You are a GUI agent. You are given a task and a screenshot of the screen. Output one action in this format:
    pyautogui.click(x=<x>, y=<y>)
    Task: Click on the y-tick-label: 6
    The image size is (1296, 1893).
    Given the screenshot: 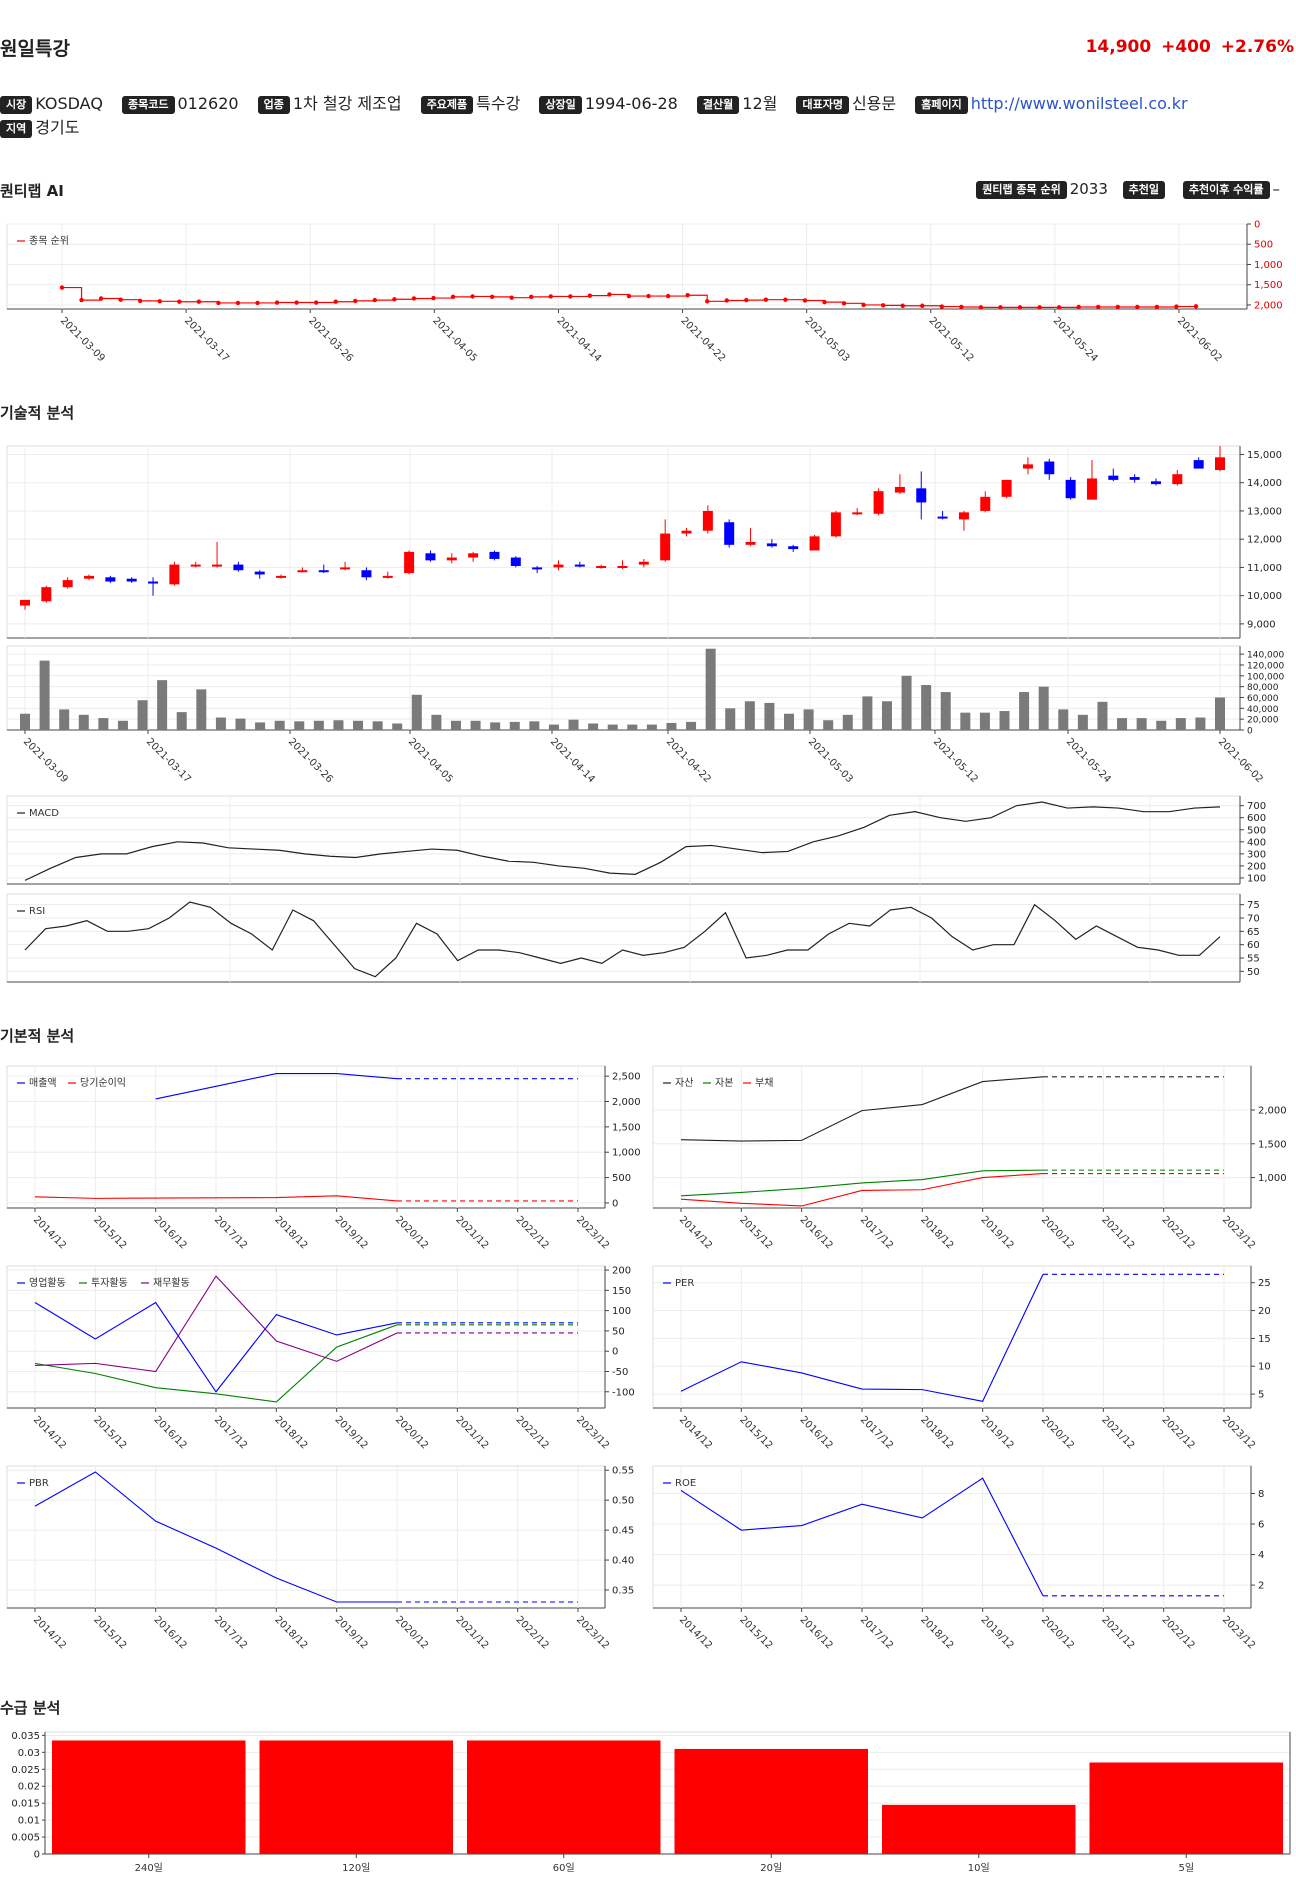 What is the action you would take?
    pyautogui.click(x=1261, y=1525)
    